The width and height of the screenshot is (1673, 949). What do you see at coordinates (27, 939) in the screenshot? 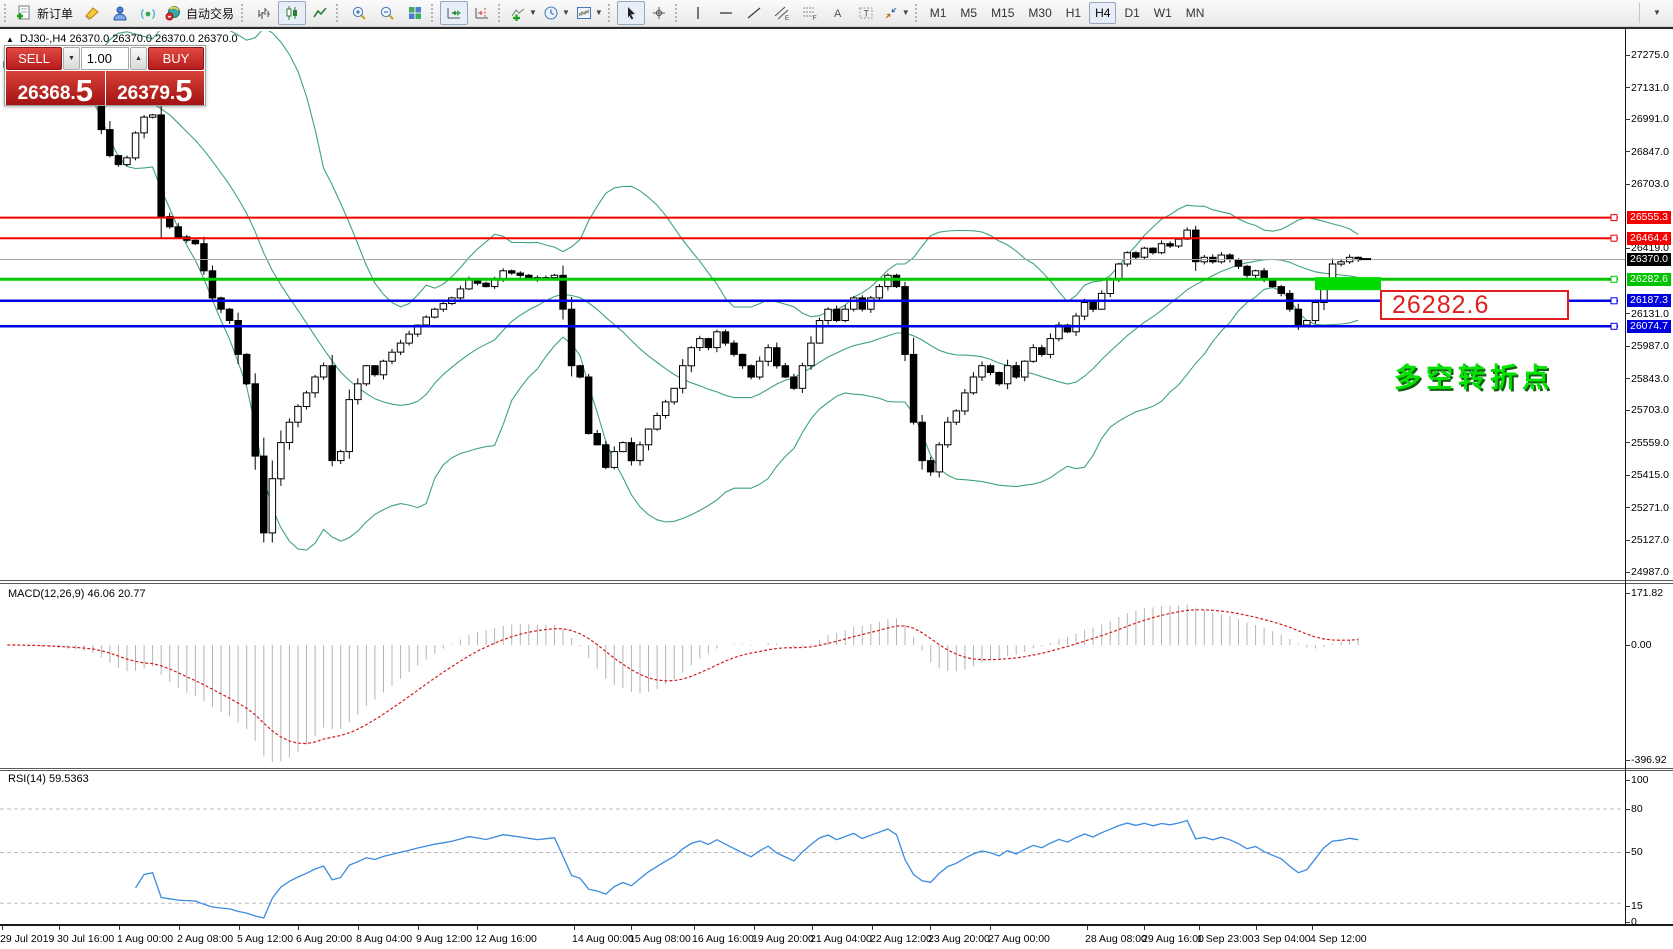
I see `time-axis-label: 29 Jul 2019` at bounding box center [27, 939].